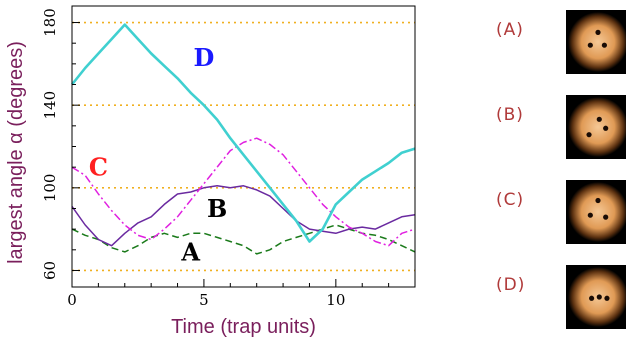 This screenshot has height=339, width=626. I want to click on snapshot-label: (C), so click(510, 200).